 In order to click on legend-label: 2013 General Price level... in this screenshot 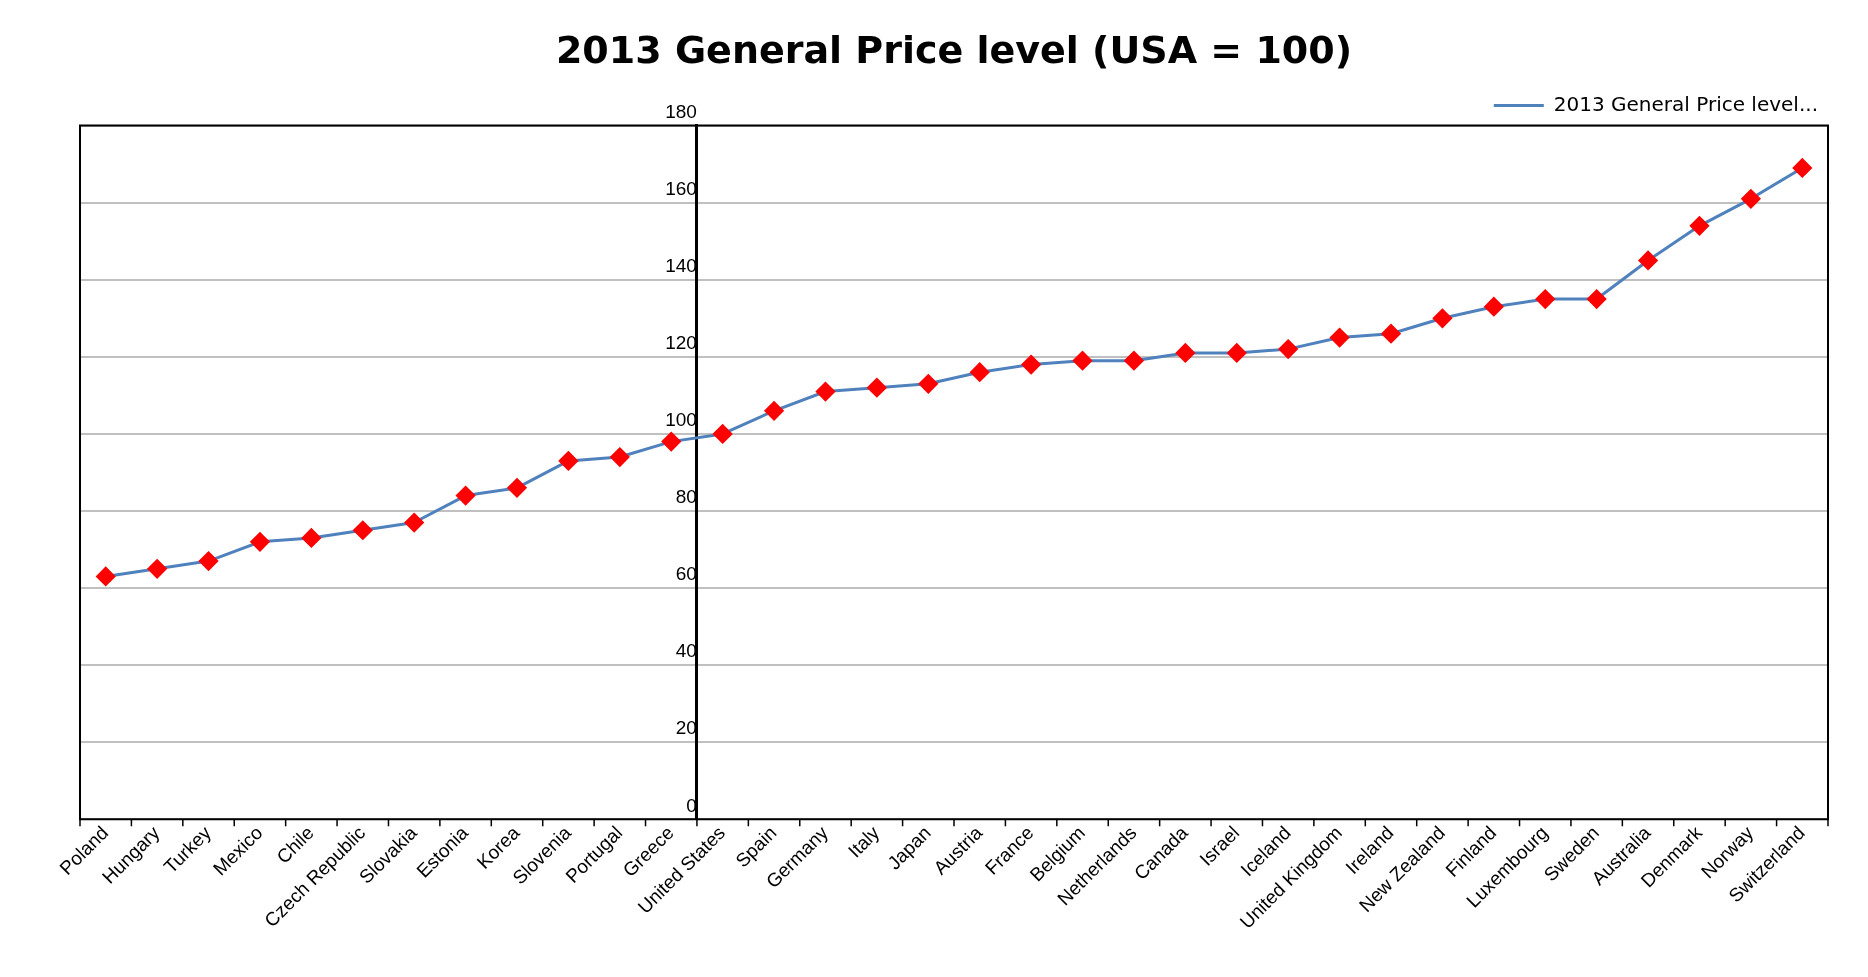, I will do `click(1686, 103)`.